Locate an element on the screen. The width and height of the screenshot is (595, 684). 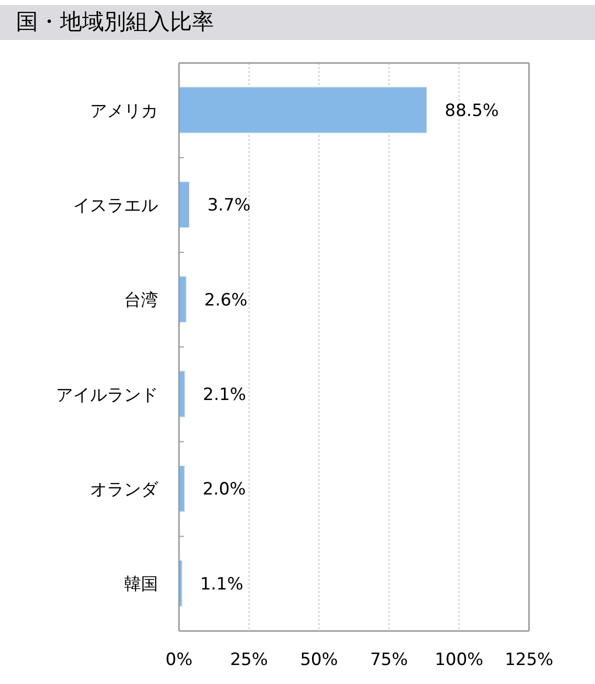
data-label: 3.7% is located at coordinates (229, 206).